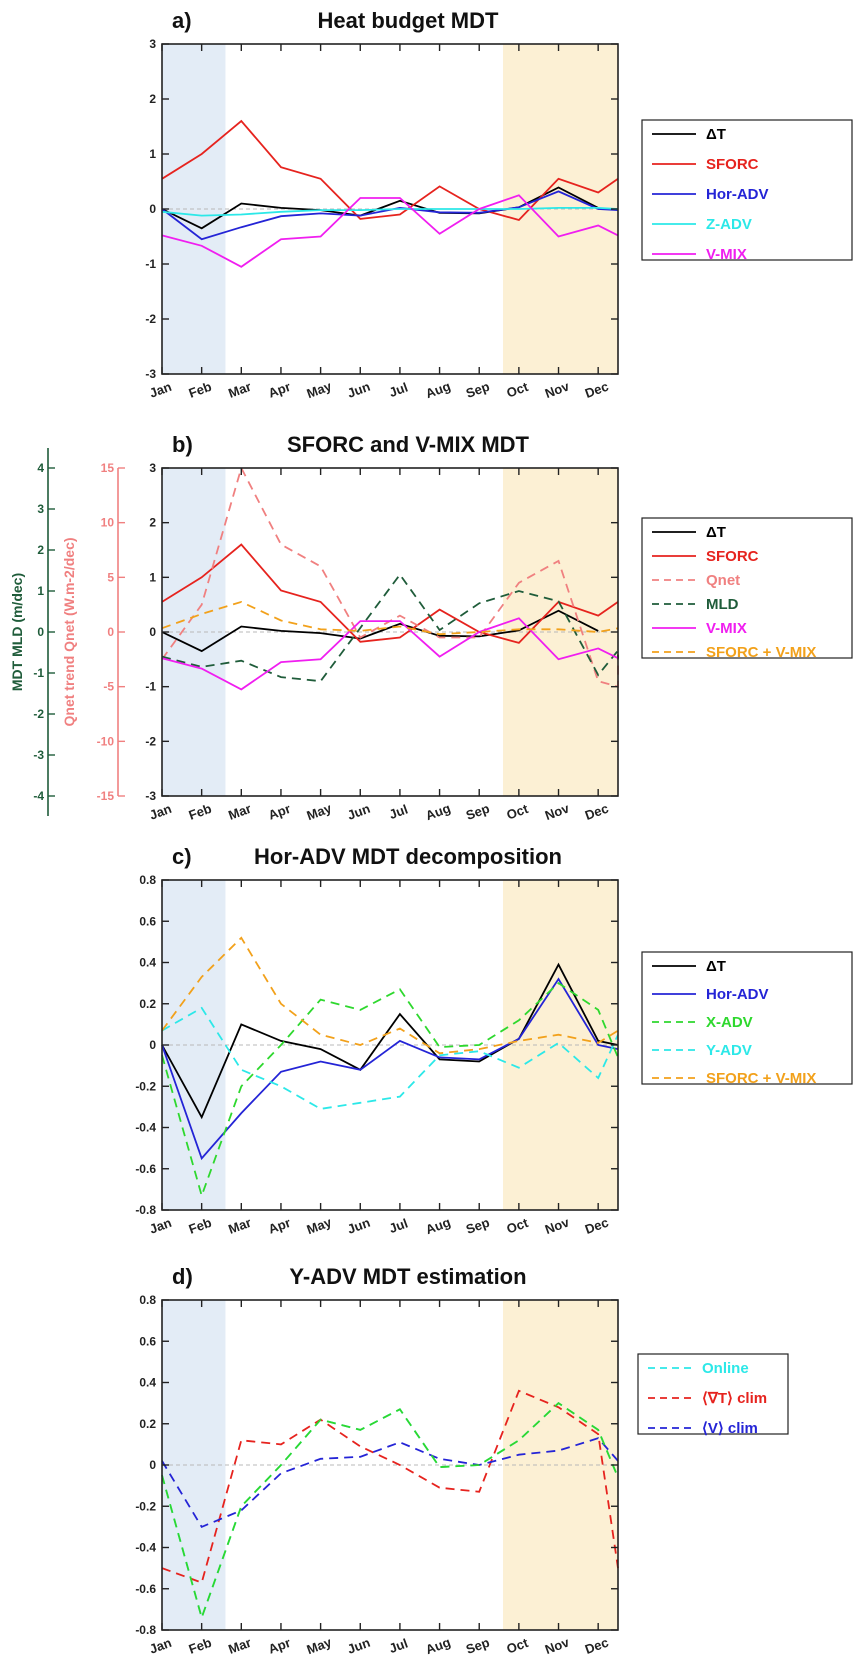  I want to click on legend-label: Y-ADV, so click(729, 1050).